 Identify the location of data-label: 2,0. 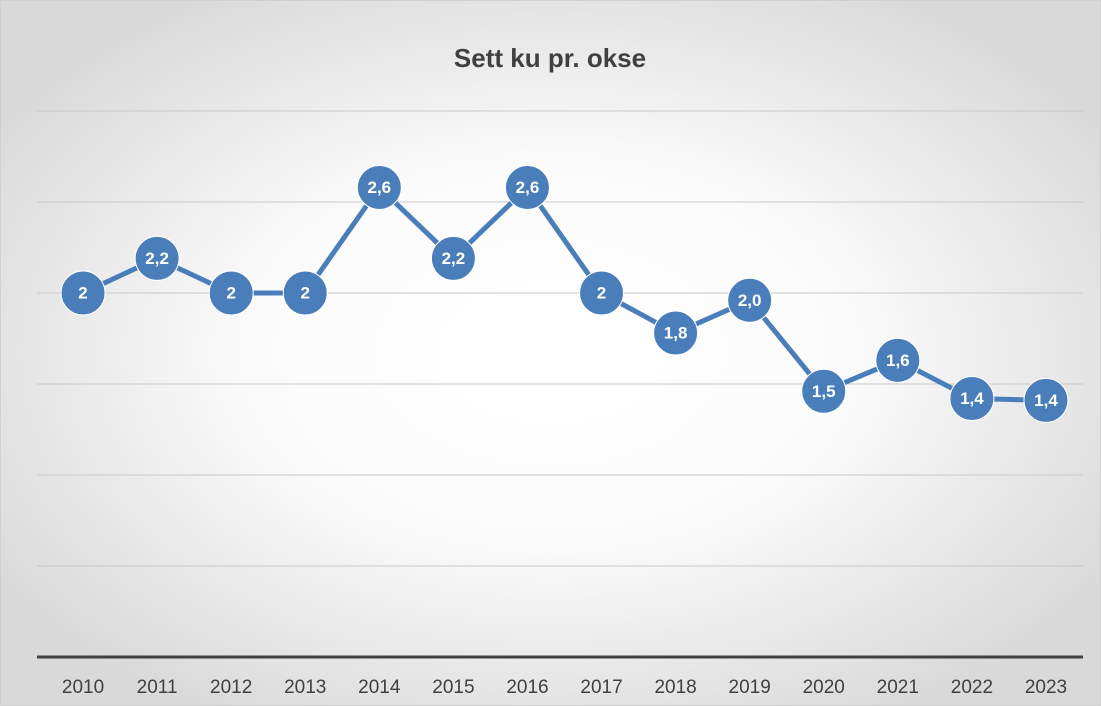
(750, 300).